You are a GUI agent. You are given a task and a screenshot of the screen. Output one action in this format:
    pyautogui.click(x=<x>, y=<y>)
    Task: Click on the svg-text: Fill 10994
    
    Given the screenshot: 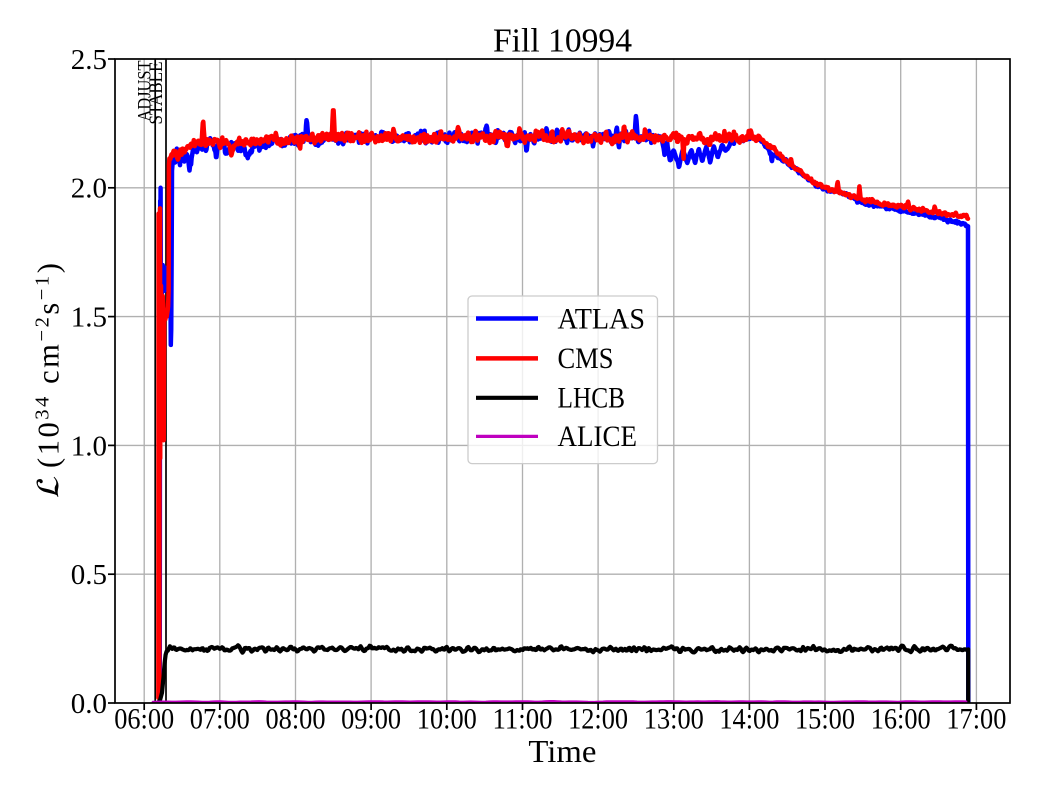 What is the action you would take?
    pyautogui.click(x=562, y=40)
    